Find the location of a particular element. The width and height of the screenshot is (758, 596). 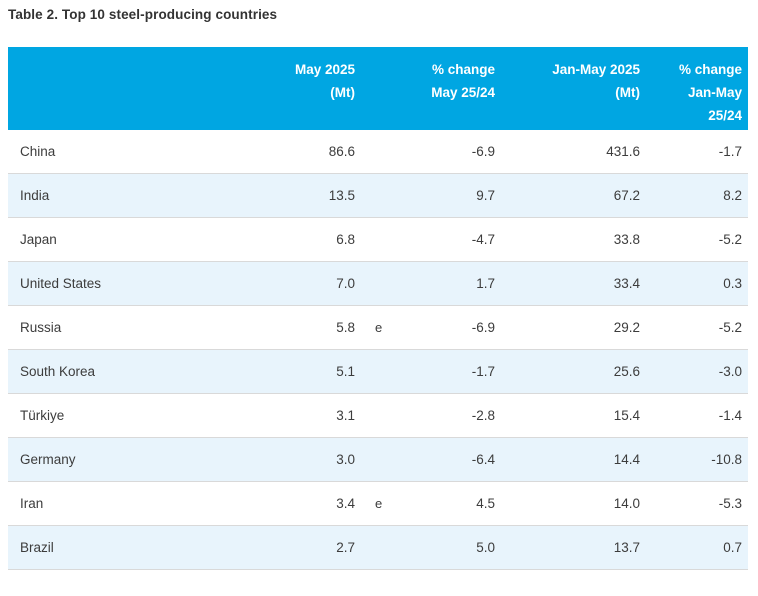

may-2025-value-cell: 86.6 is located at coordinates (341, 151).